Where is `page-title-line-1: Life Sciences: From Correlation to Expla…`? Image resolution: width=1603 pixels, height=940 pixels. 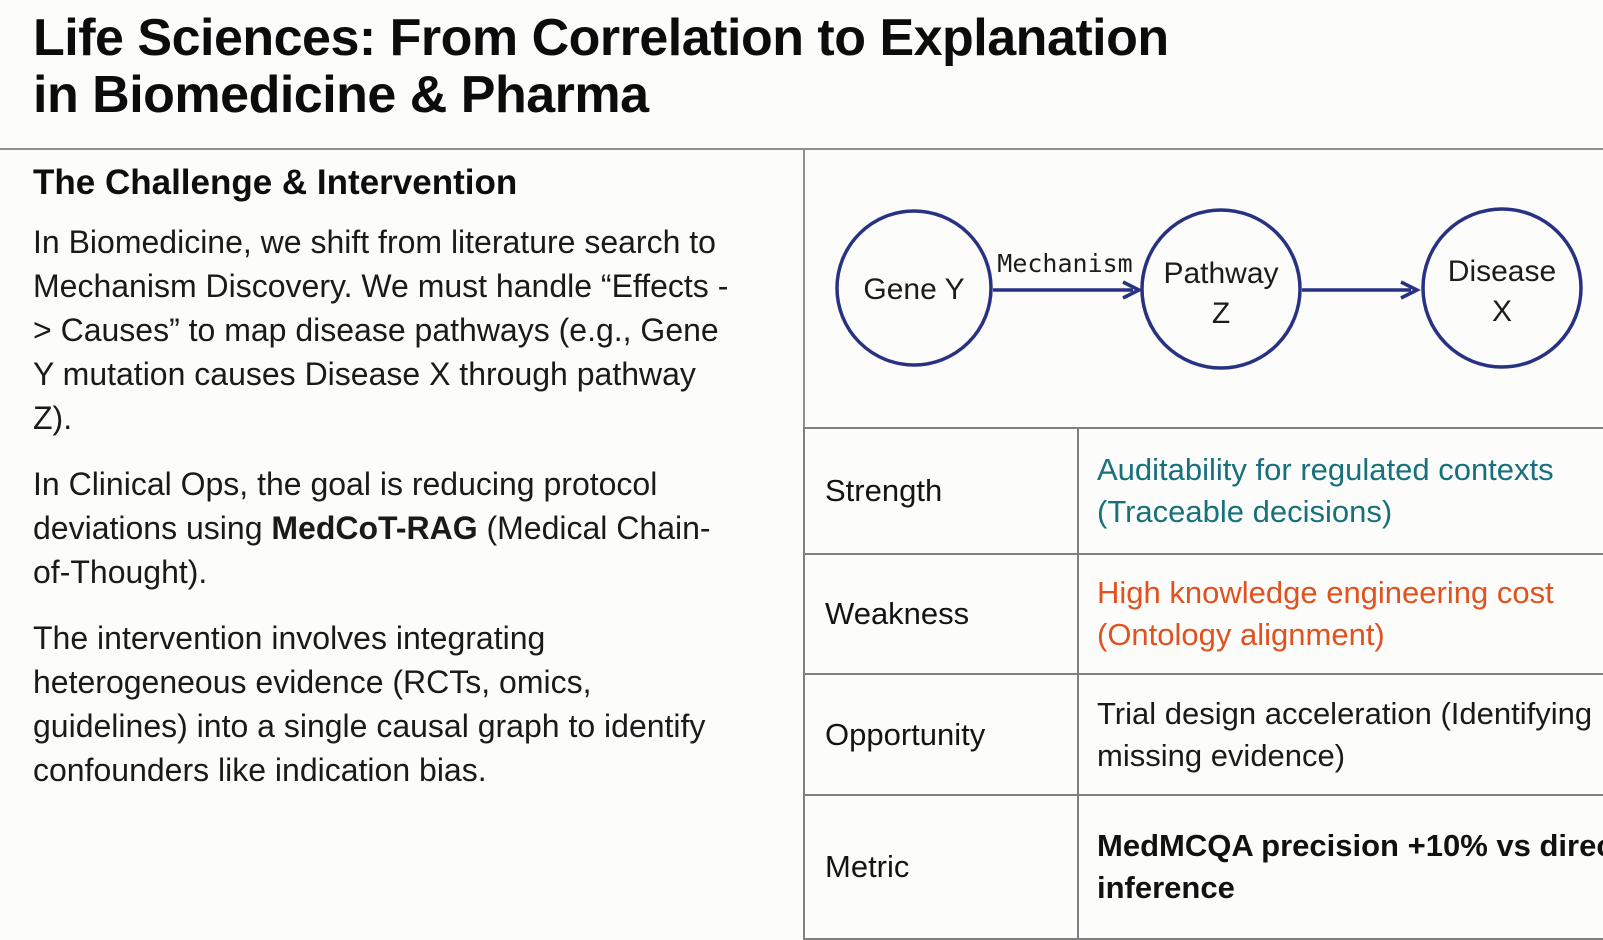
page-title-line-1: Life Sciences: From Correlation to Expla… is located at coordinates (601, 38).